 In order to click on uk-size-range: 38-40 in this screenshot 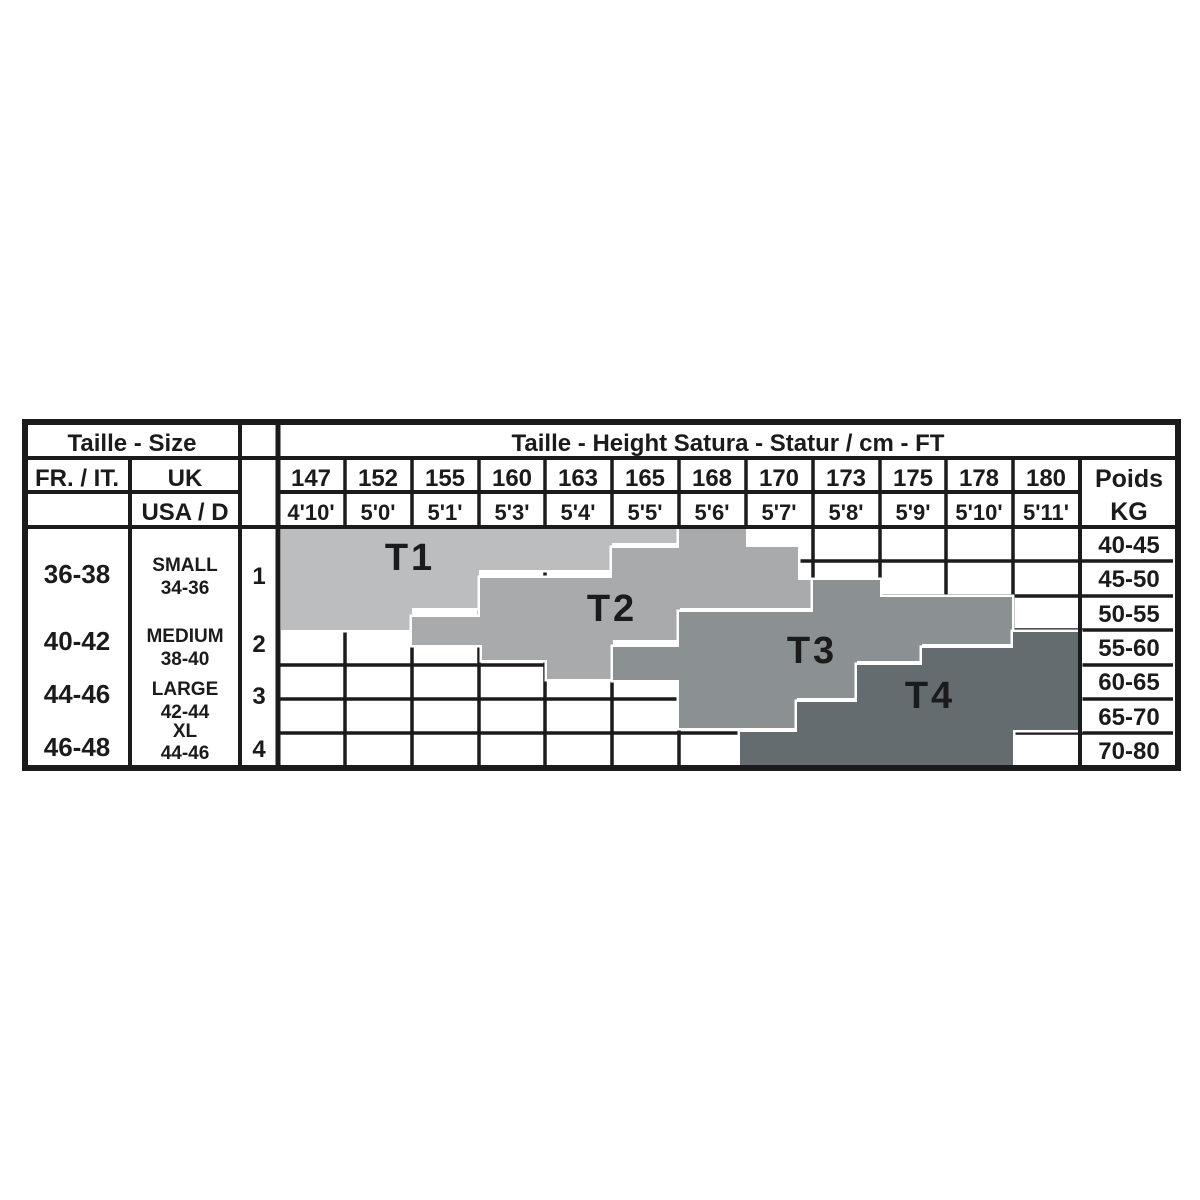, I will do `click(185, 659)`.